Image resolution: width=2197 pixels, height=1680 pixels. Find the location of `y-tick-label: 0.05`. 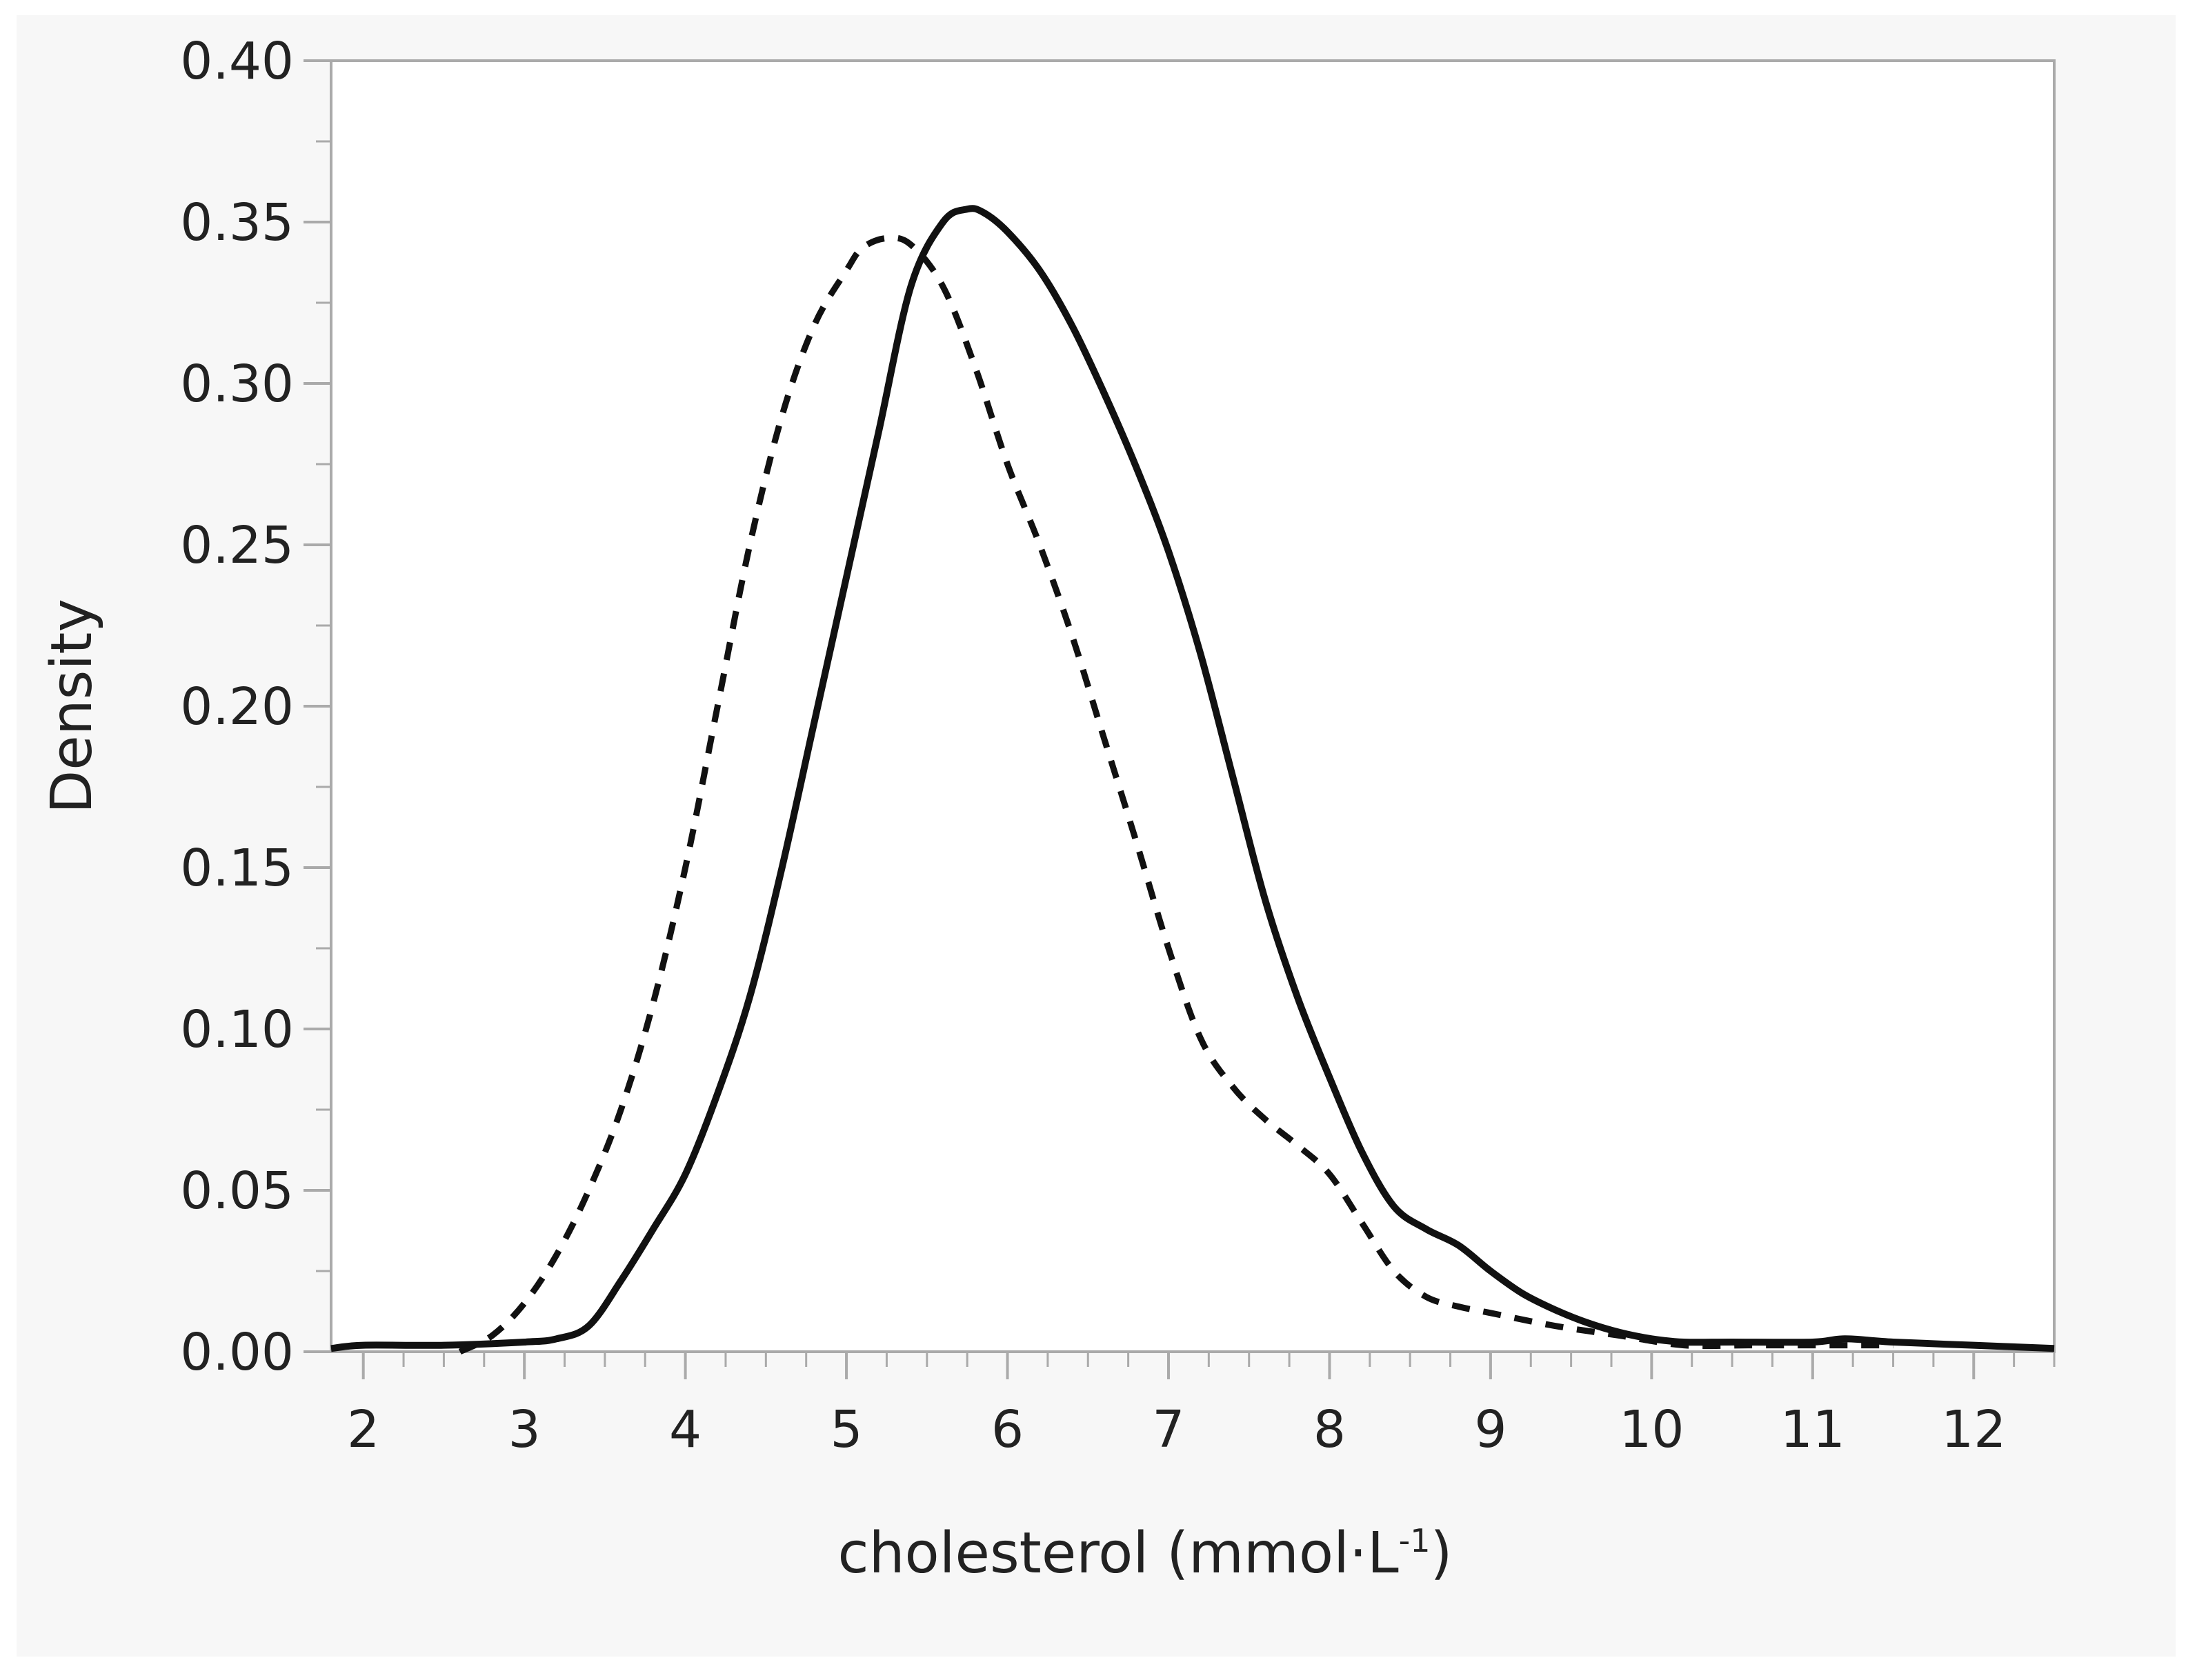

y-tick-label: 0.05 is located at coordinates (237, 1191).